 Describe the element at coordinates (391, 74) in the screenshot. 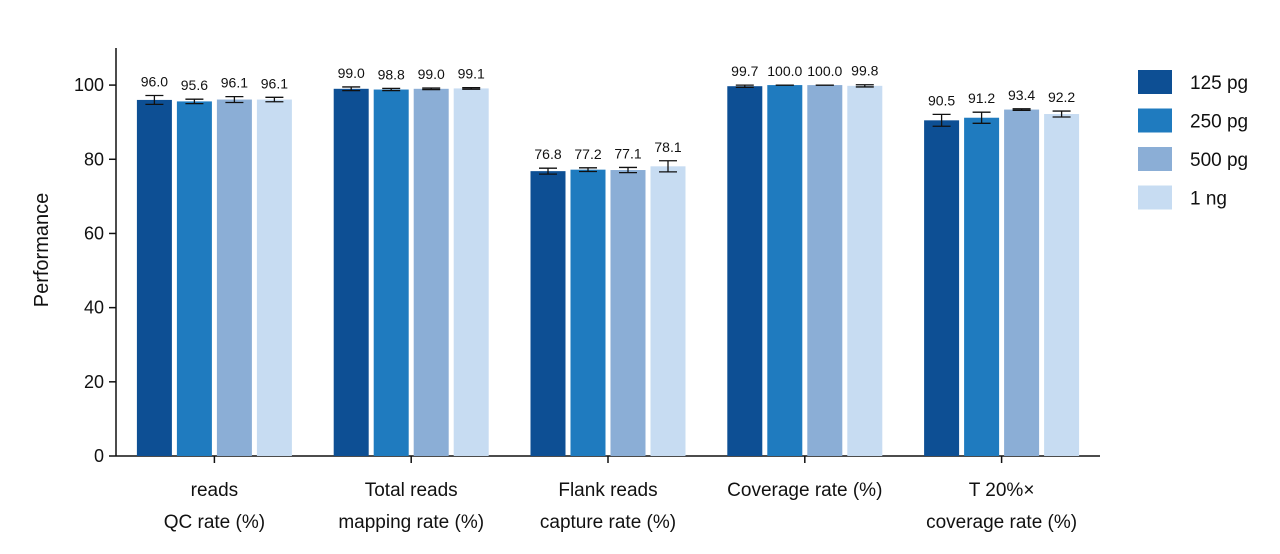

I see `data-label: 98.8` at that location.